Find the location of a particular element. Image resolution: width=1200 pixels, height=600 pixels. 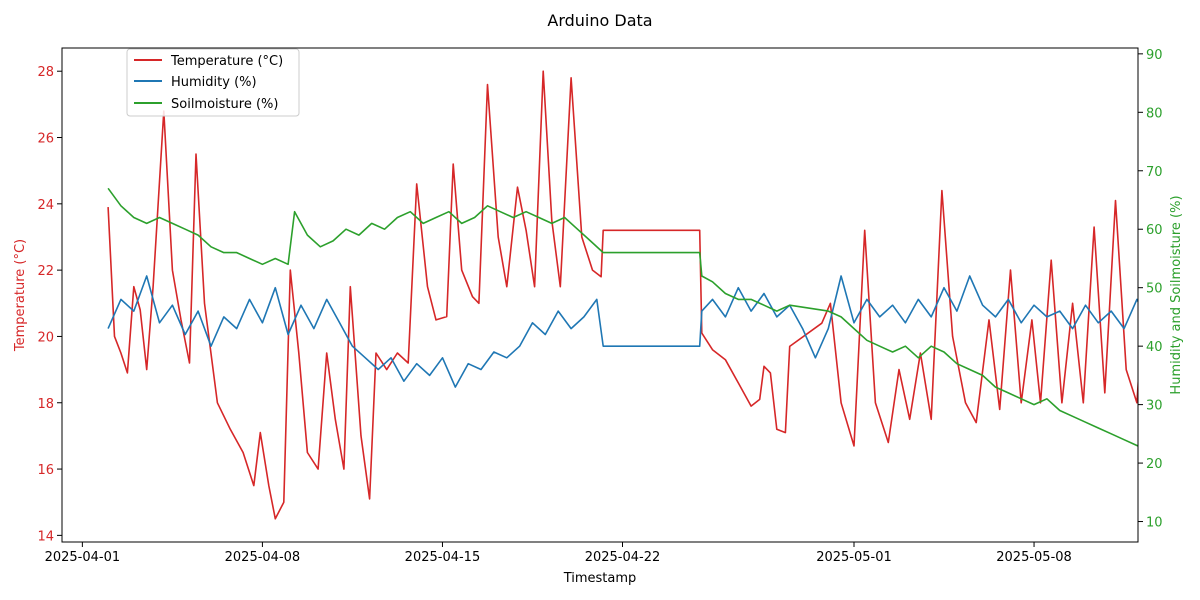

y-right-tick-label: 20 is located at coordinates (1154, 464).